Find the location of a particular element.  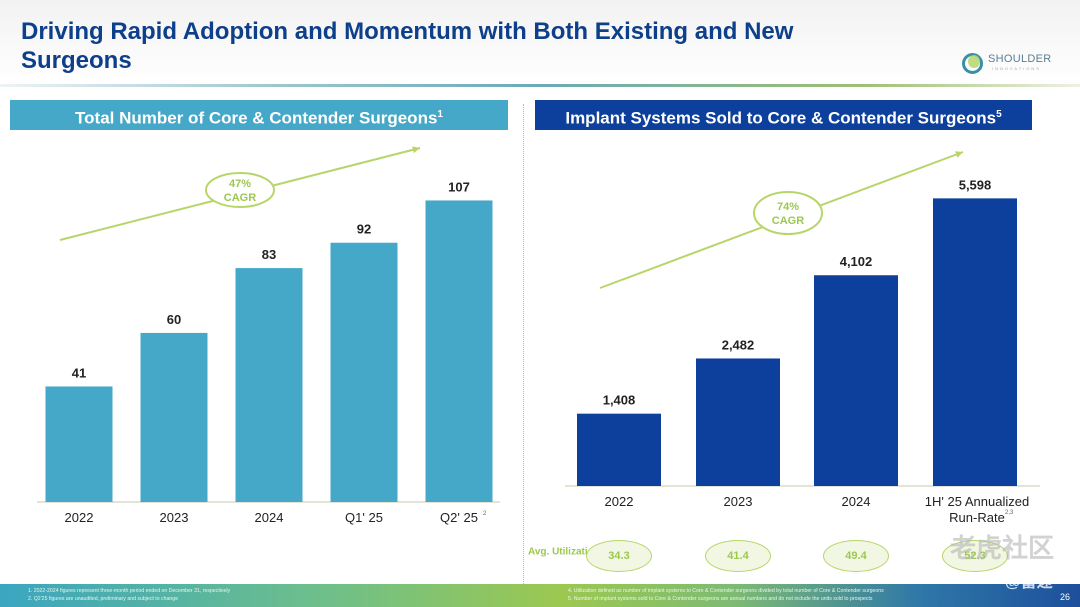

logo-ring-icon is located at coordinates (972, 63).